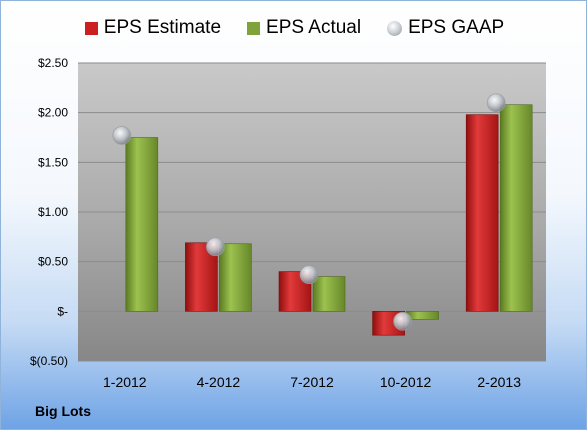 The image size is (587, 430). I want to click on legend-item-actual: EPS Actual, so click(304, 28).